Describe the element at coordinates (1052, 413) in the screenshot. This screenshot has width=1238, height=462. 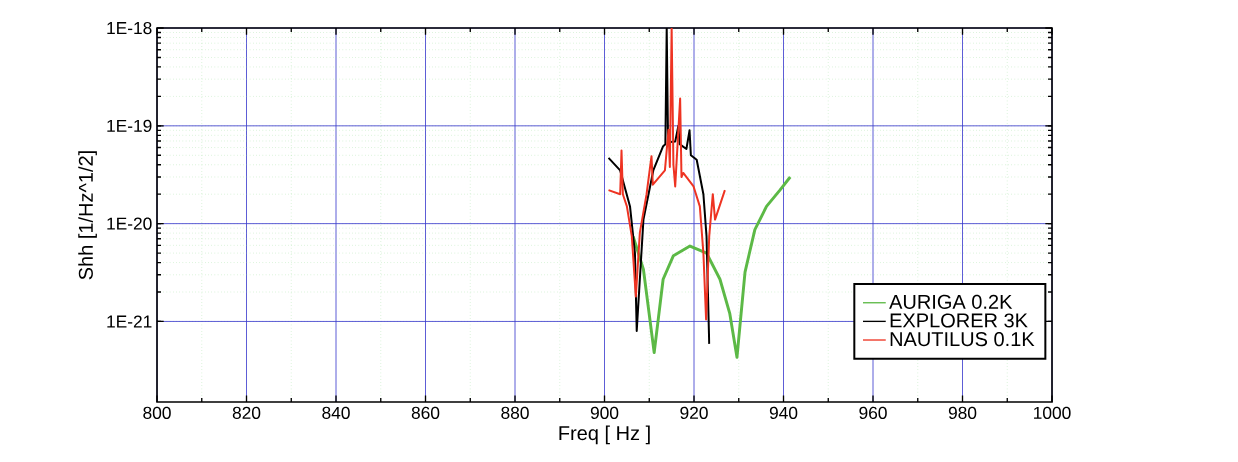
I see `x-tick-label: 1000` at that location.